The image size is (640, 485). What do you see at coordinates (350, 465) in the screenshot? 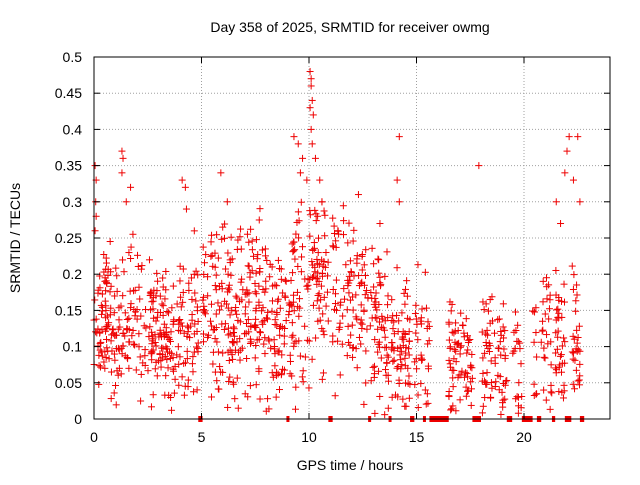
I see `x-axis-label: GPS time / hours` at bounding box center [350, 465].